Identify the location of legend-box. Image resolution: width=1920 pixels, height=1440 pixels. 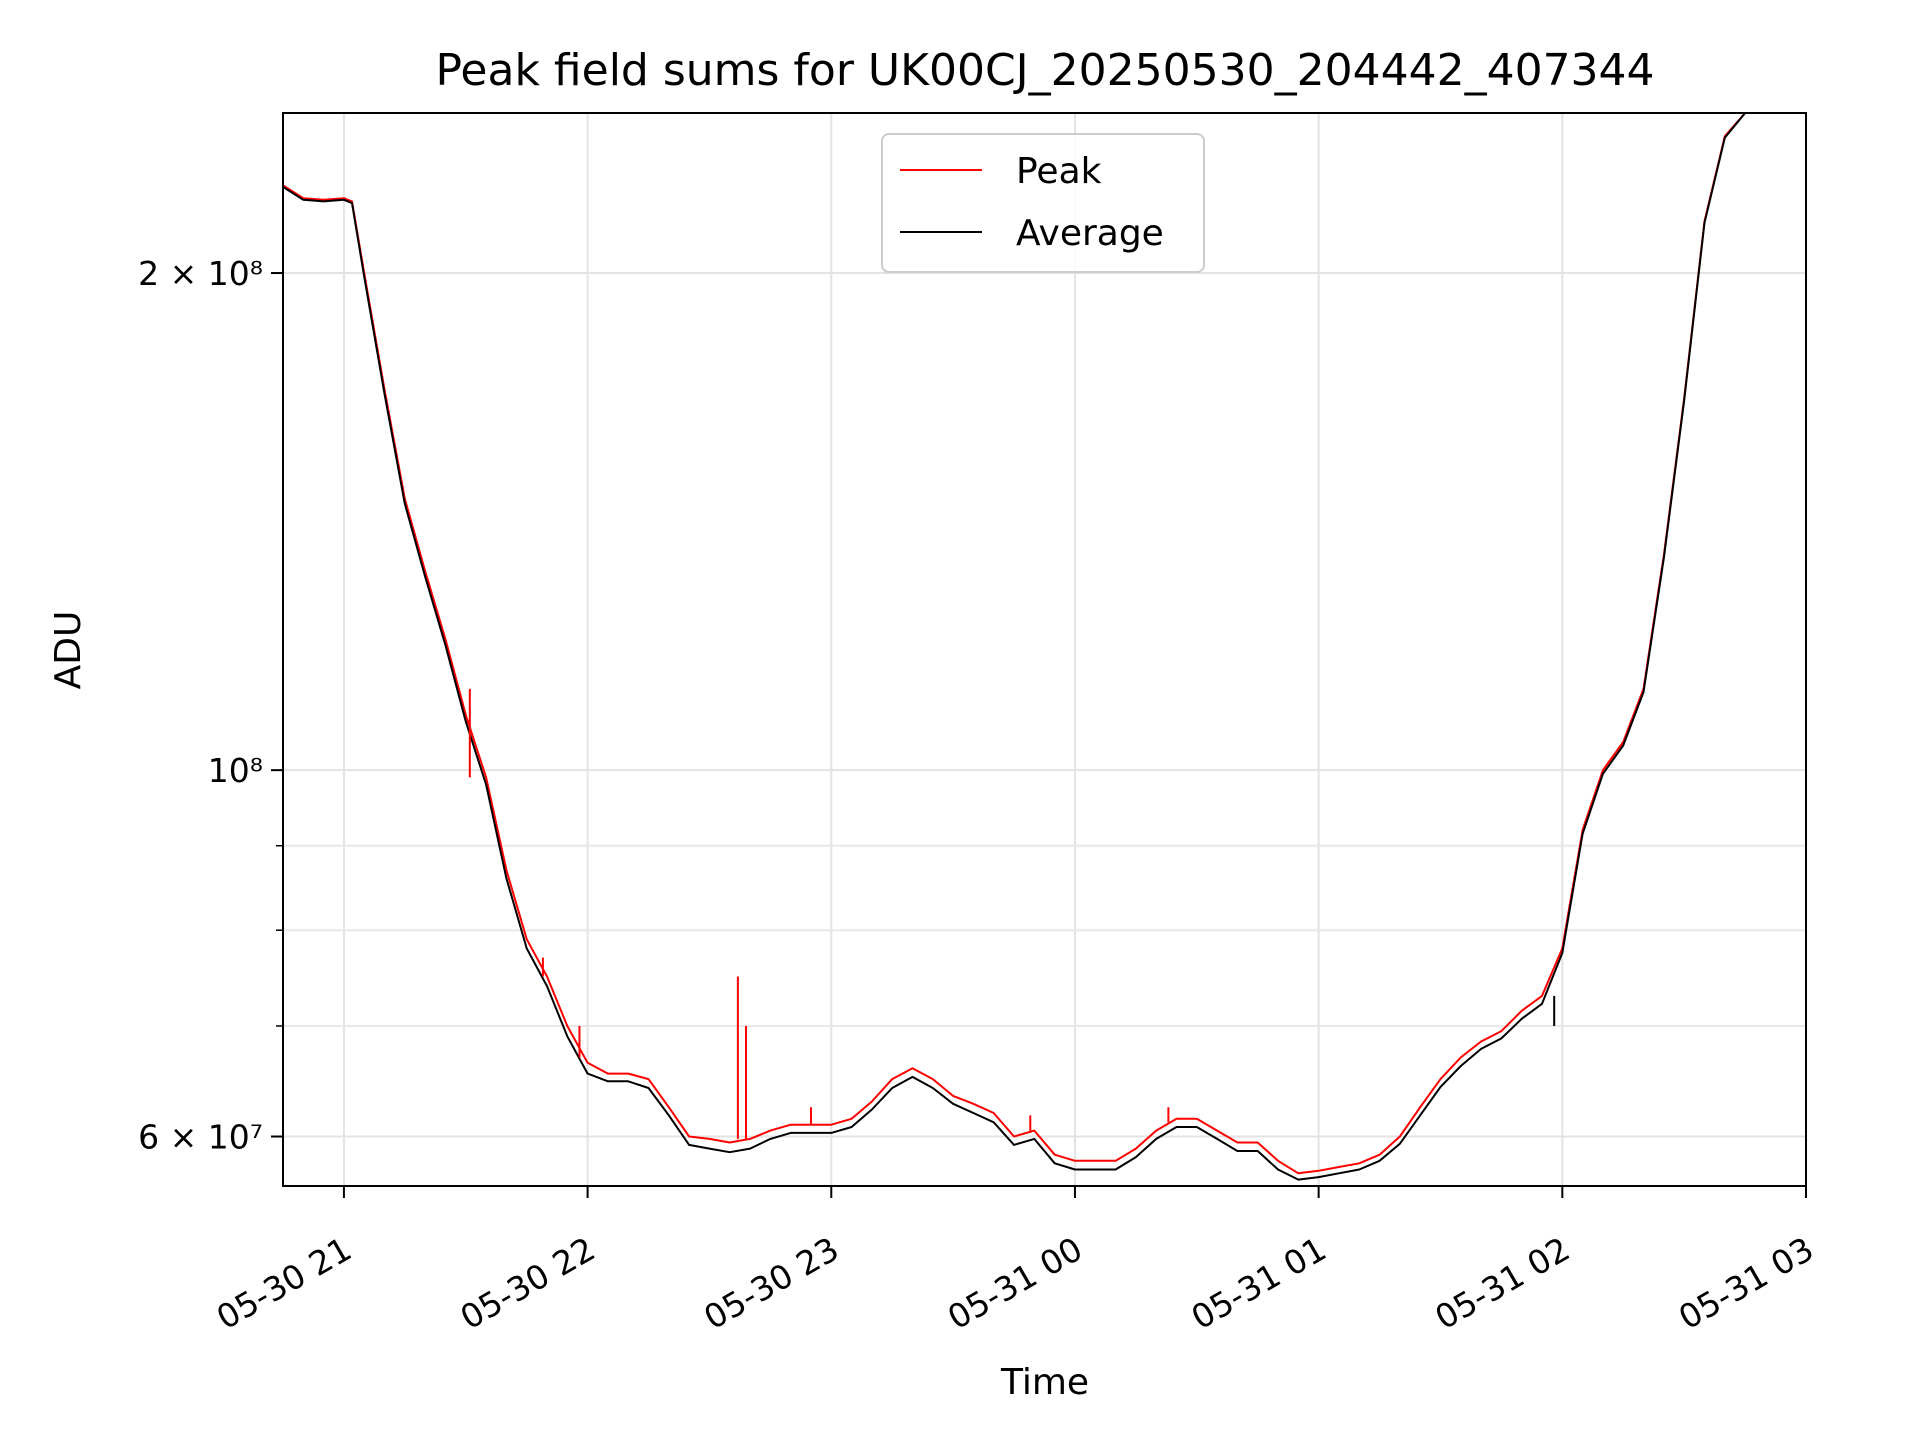
(1043, 203).